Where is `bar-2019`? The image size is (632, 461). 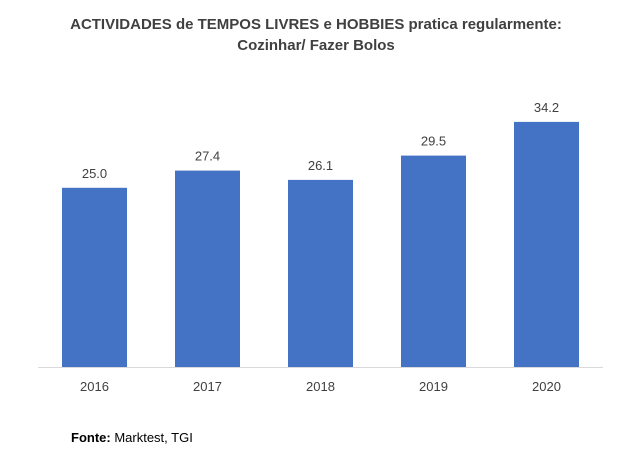 bar-2019 is located at coordinates (433, 261).